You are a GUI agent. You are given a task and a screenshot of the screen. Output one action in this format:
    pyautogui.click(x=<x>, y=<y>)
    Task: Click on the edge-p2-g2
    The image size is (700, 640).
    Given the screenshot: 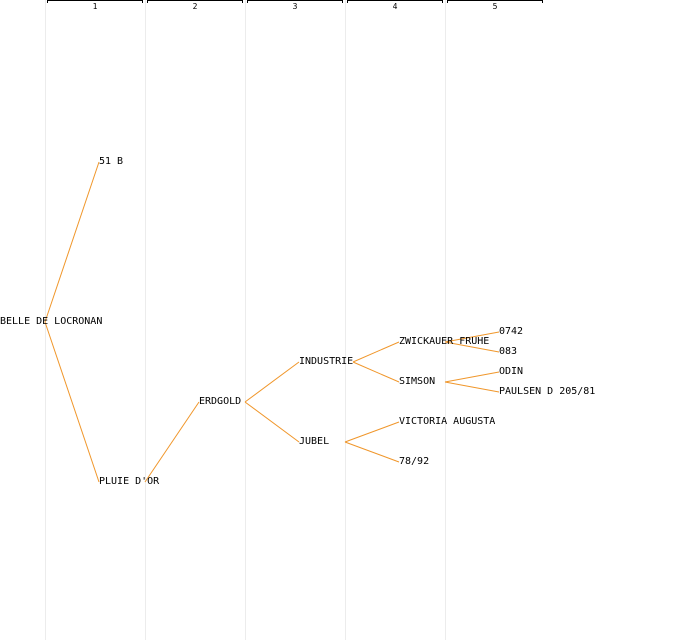 What is the action you would take?
    pyautogui.click(x=172, y=442)
    